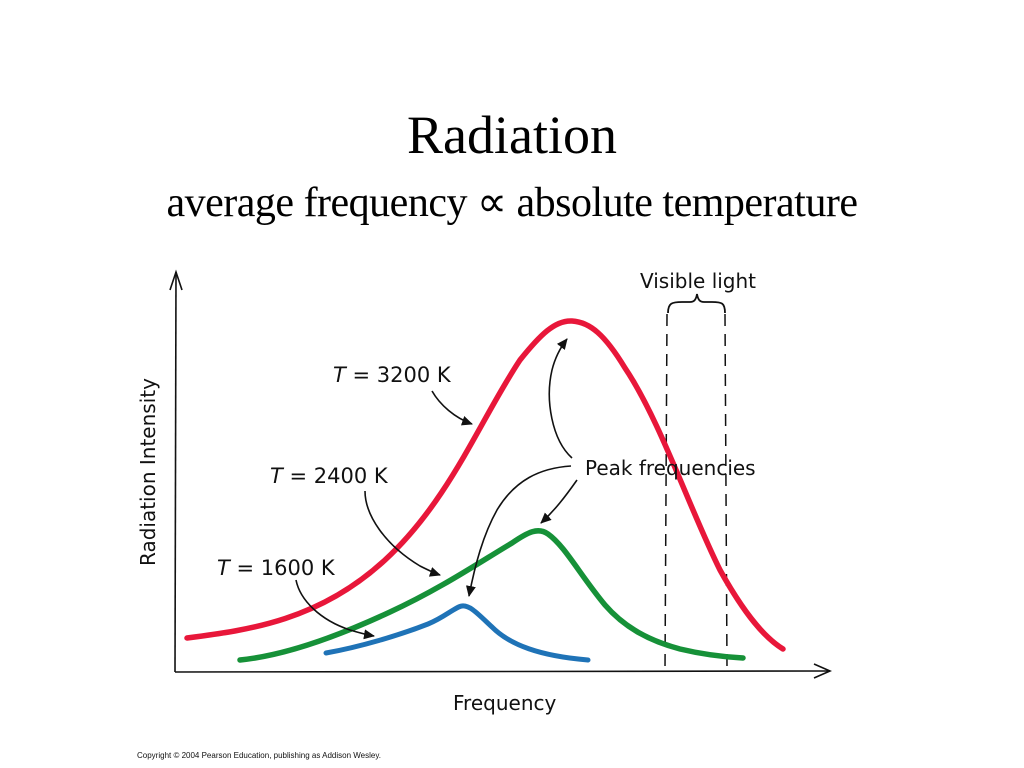  Describe the element at coordinates (698, 281) in the screenshot. I see `visible-light-label: Visible light` at that location.